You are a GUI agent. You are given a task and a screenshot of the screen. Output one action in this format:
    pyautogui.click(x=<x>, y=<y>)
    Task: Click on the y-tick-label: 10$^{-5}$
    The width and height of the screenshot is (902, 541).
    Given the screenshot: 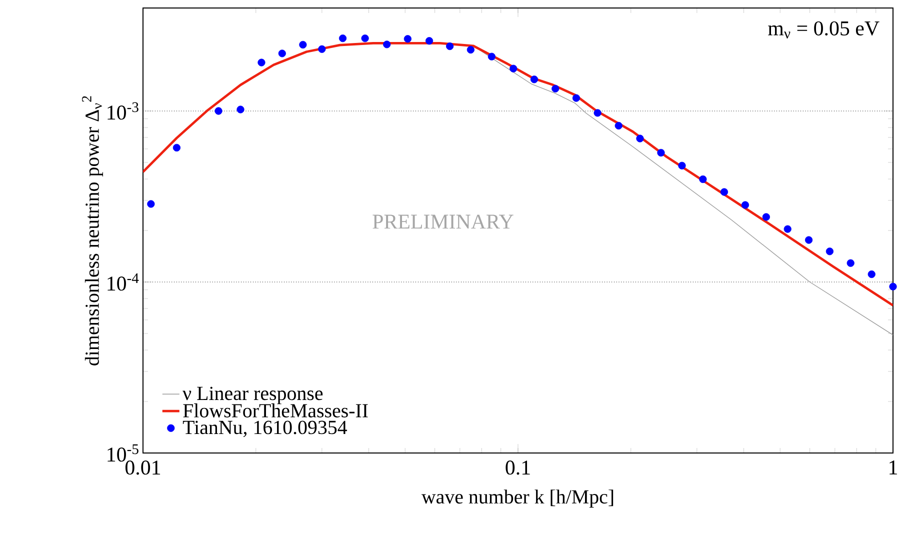 What is the action you would take?
    pyautogui.click(x=123, y=453)
    